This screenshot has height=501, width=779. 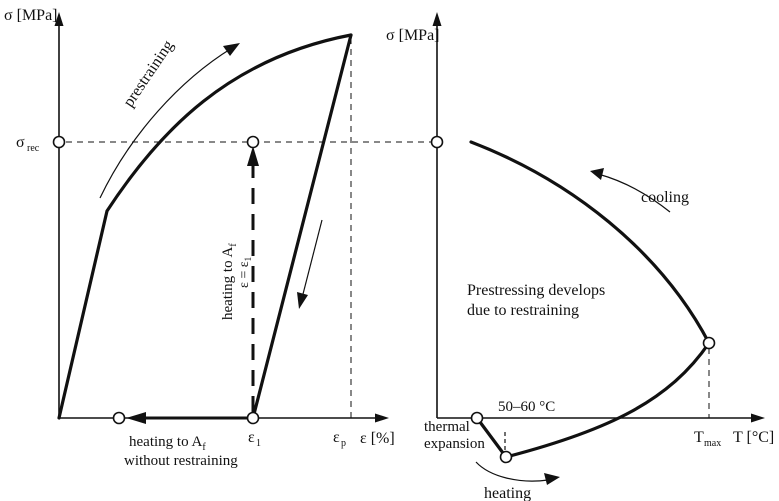 I want to click on right-x-axis-label: T [°C], so click(x=753, y=437).